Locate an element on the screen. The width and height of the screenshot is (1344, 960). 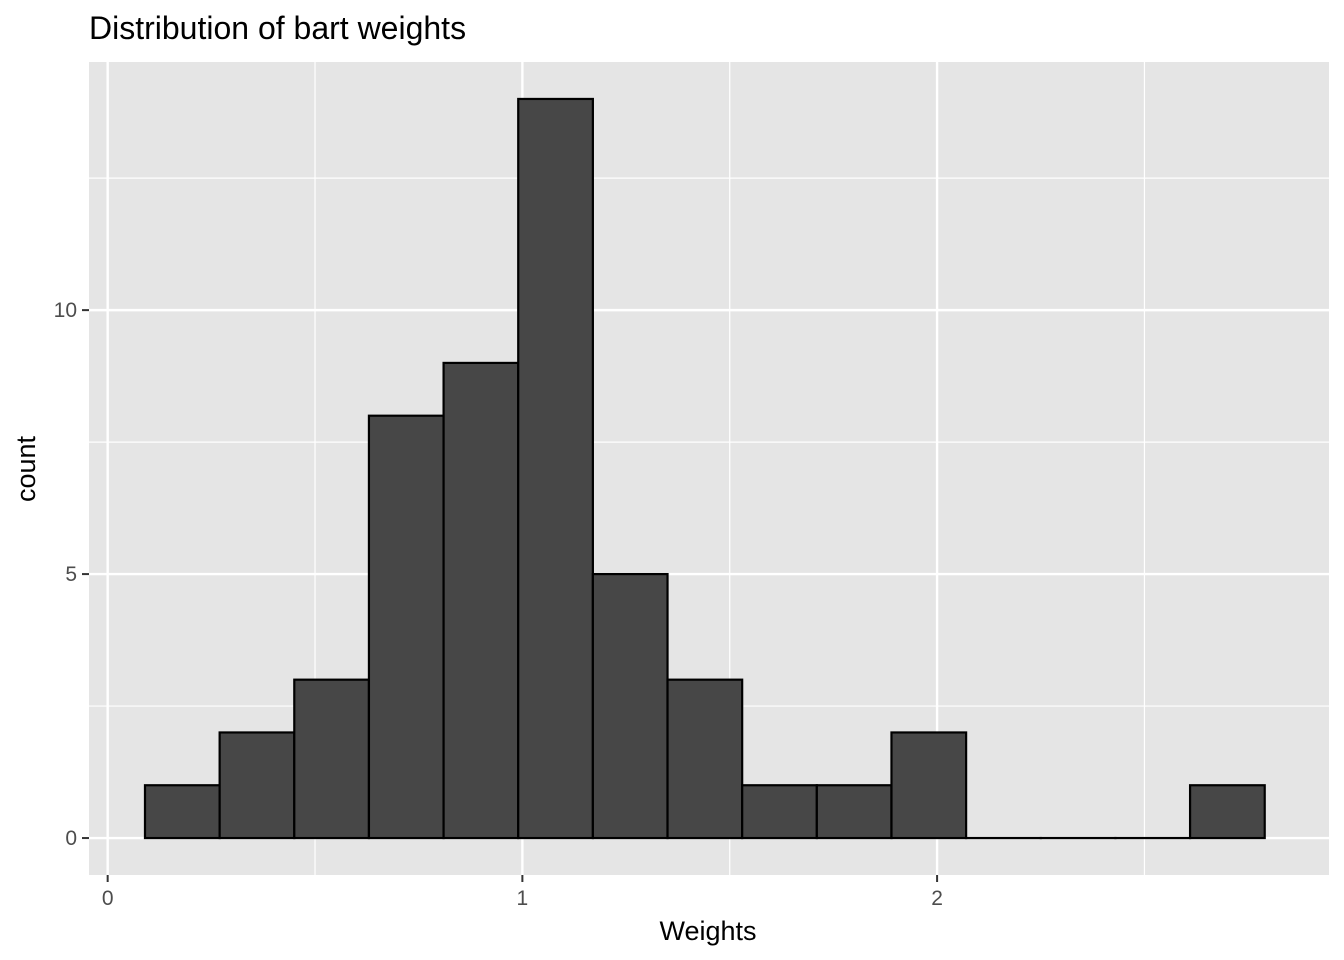
y-tick-label: 10 is located at coordinates (65, 310).